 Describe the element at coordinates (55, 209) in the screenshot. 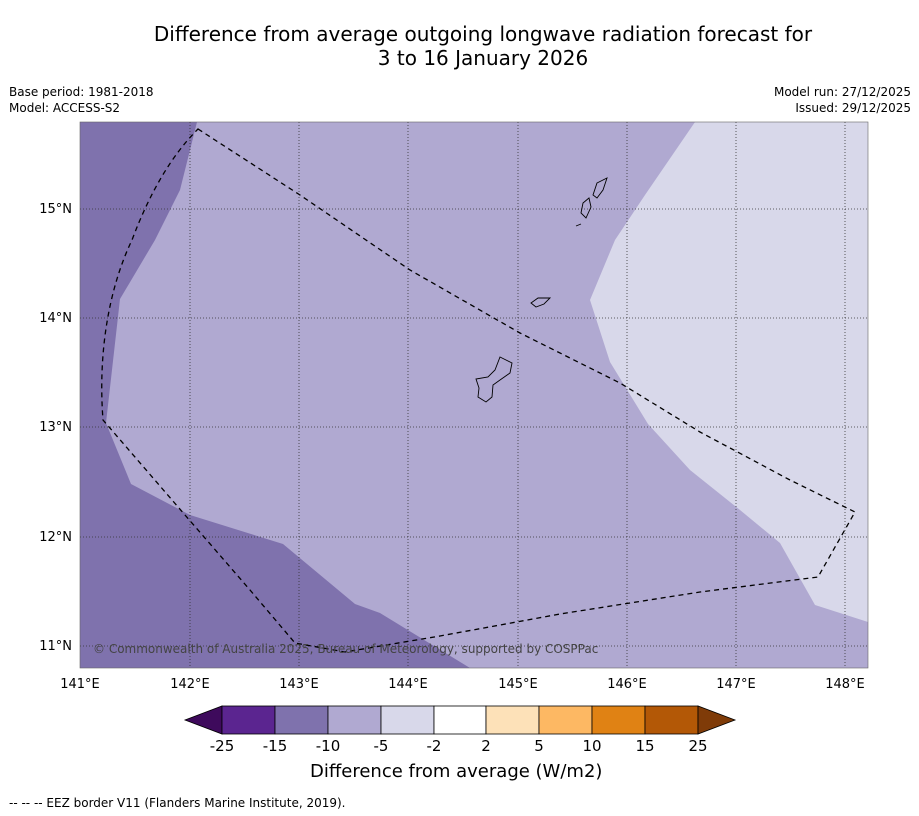

I see `lat-label: 15°N` at that location.